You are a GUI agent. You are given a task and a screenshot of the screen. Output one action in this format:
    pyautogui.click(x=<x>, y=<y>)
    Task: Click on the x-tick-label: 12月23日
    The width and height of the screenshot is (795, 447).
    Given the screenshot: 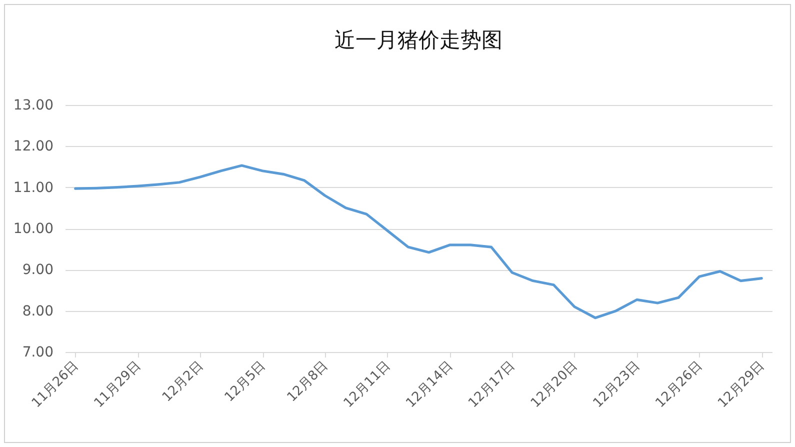 What is the action you would take?
    pyautogui.click(x=616, y=384)
    